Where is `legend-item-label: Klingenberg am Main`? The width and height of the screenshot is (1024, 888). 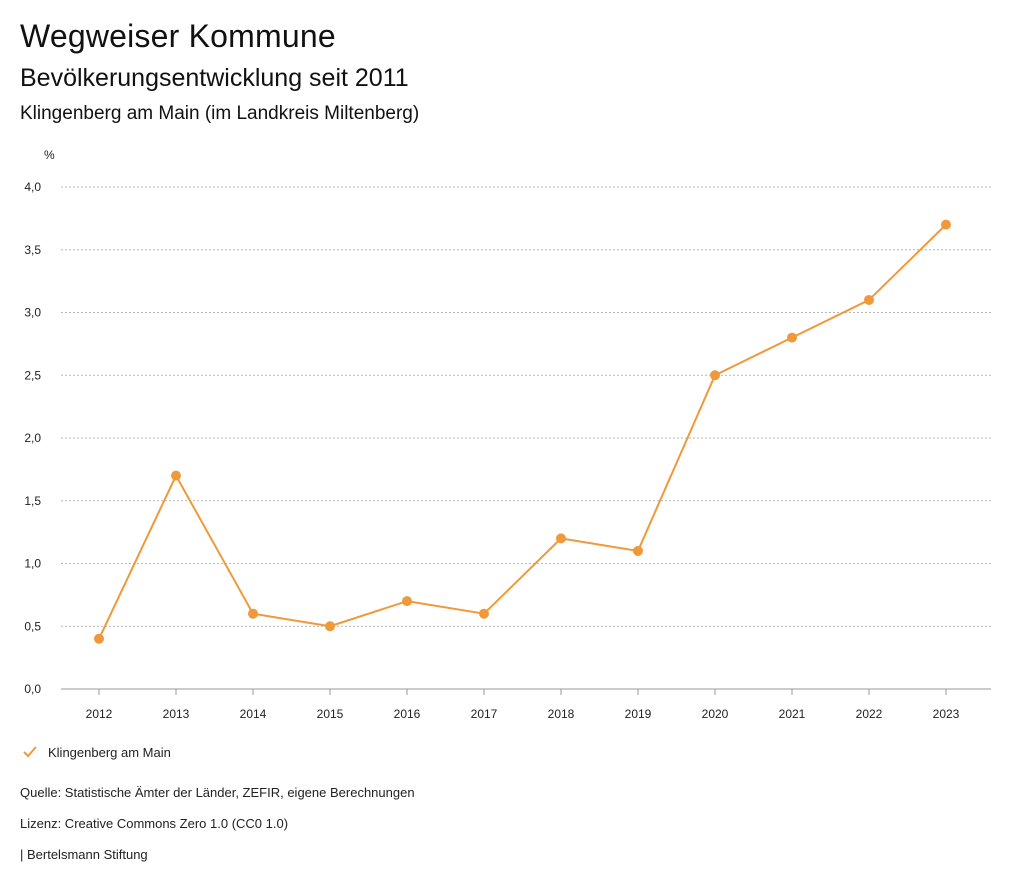 legend-item-label: Klingenberg am Main is located at coordinates (109, 752).